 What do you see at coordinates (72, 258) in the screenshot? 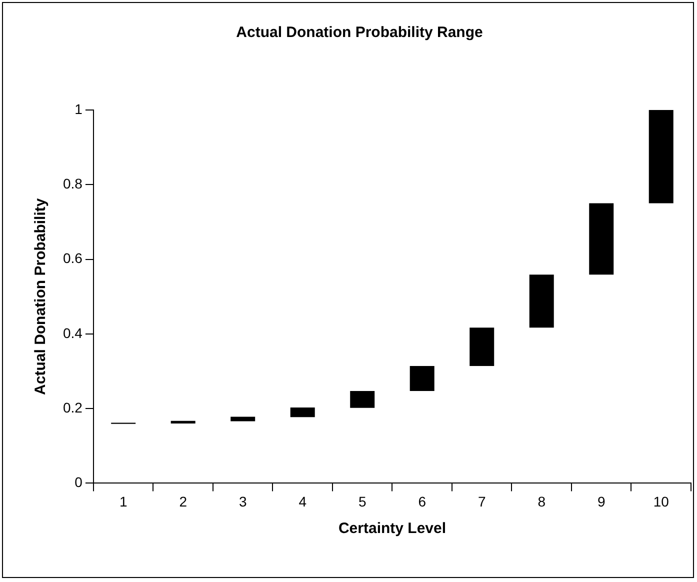
I see `y-tick-label: 0.6` at bounding box center [72, 258].